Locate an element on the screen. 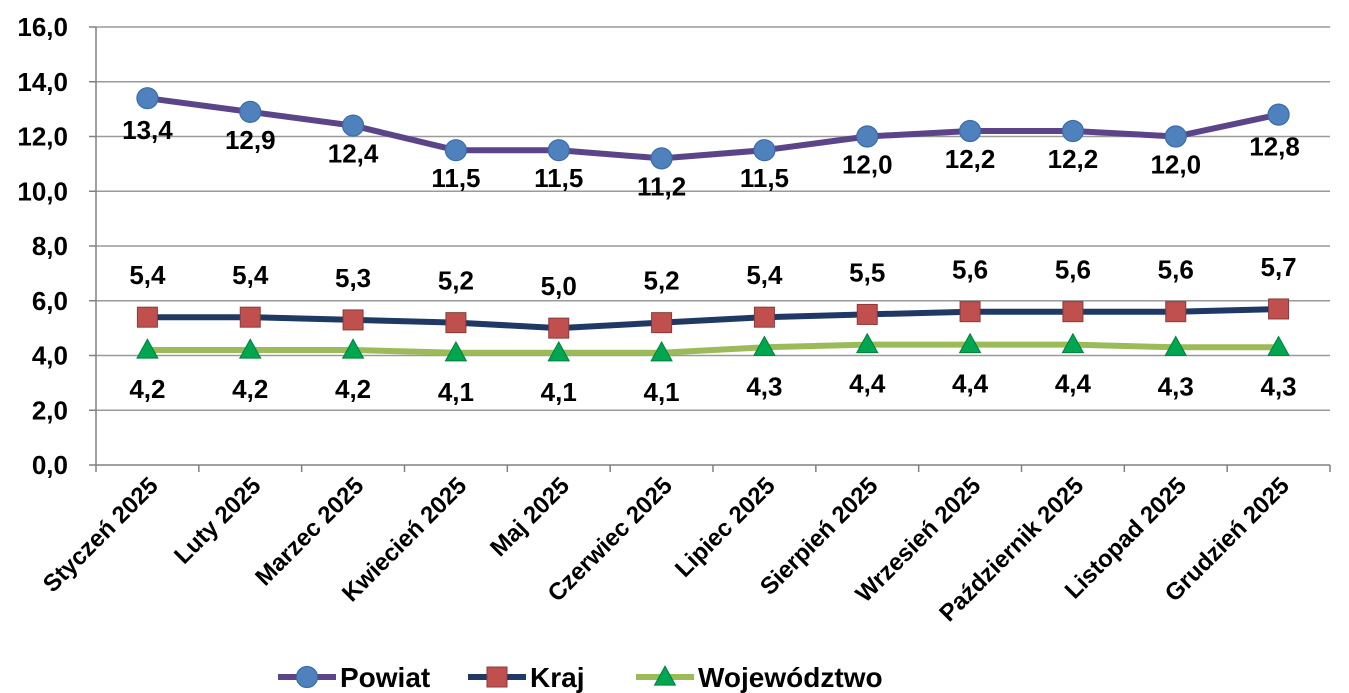 This screenshot has height=693, width=1349. x-tick-label: Lipiec 2025 is located at coordinates (725, 527).